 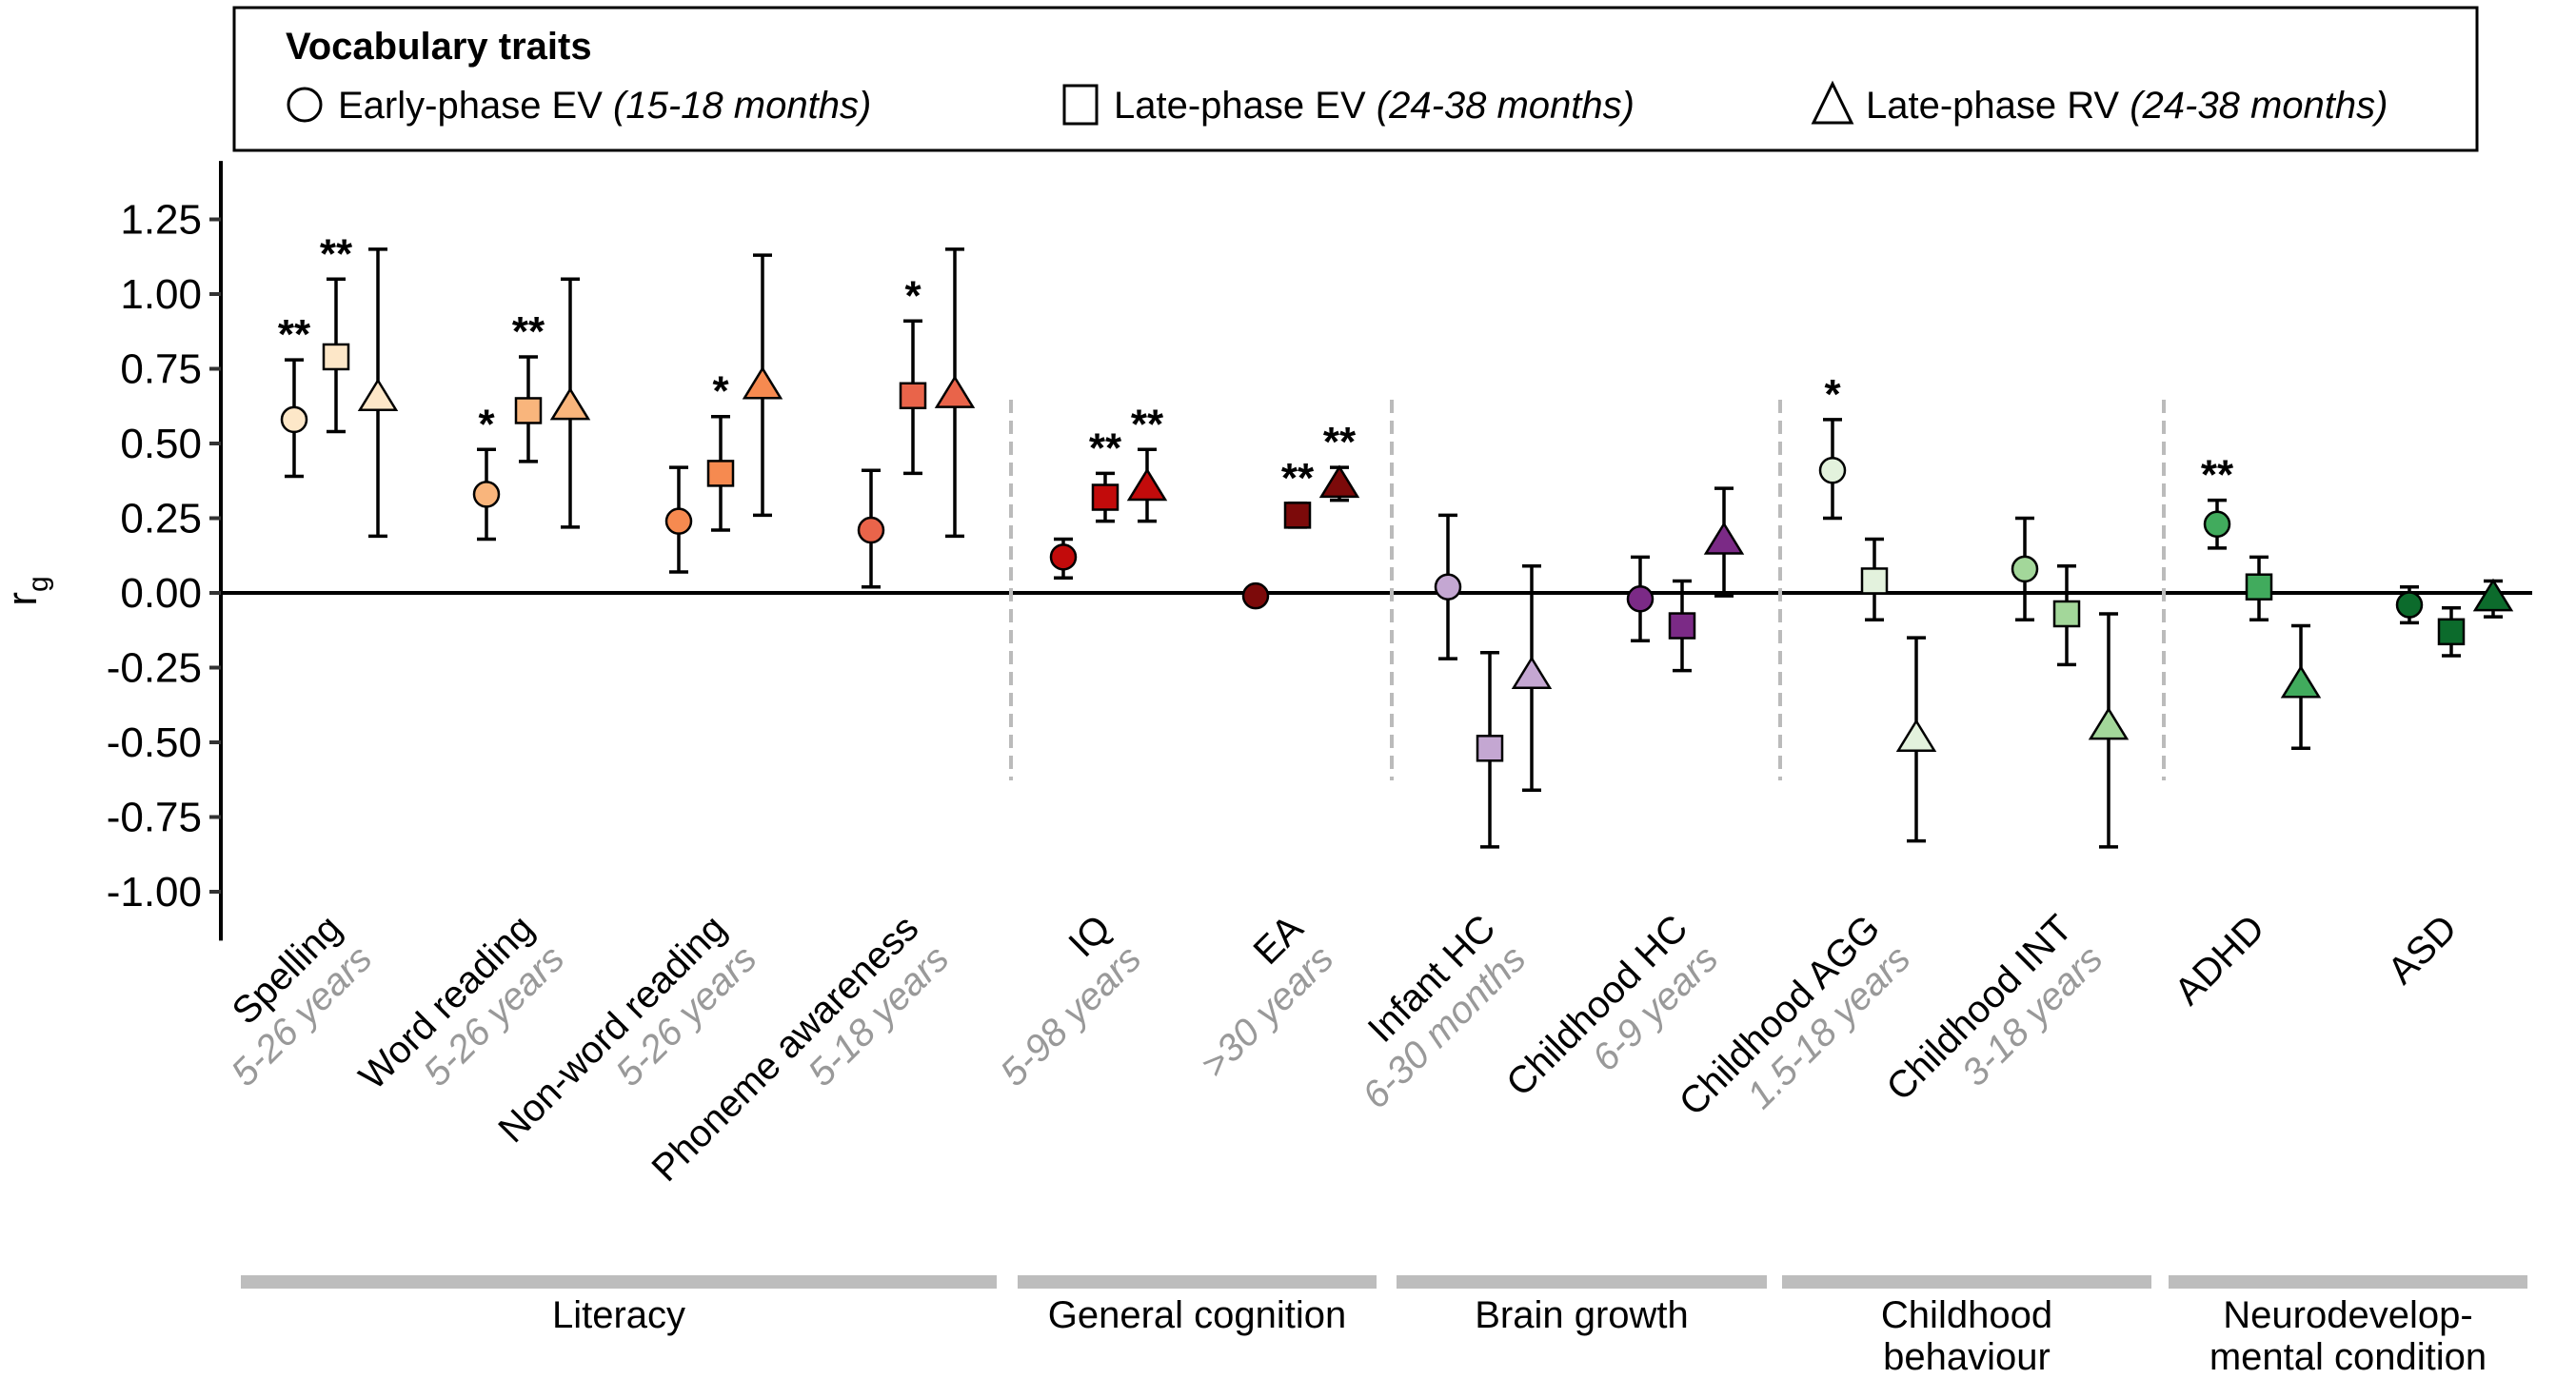 I want to click on category-label: ADHD, so click(x=2219, y=960).